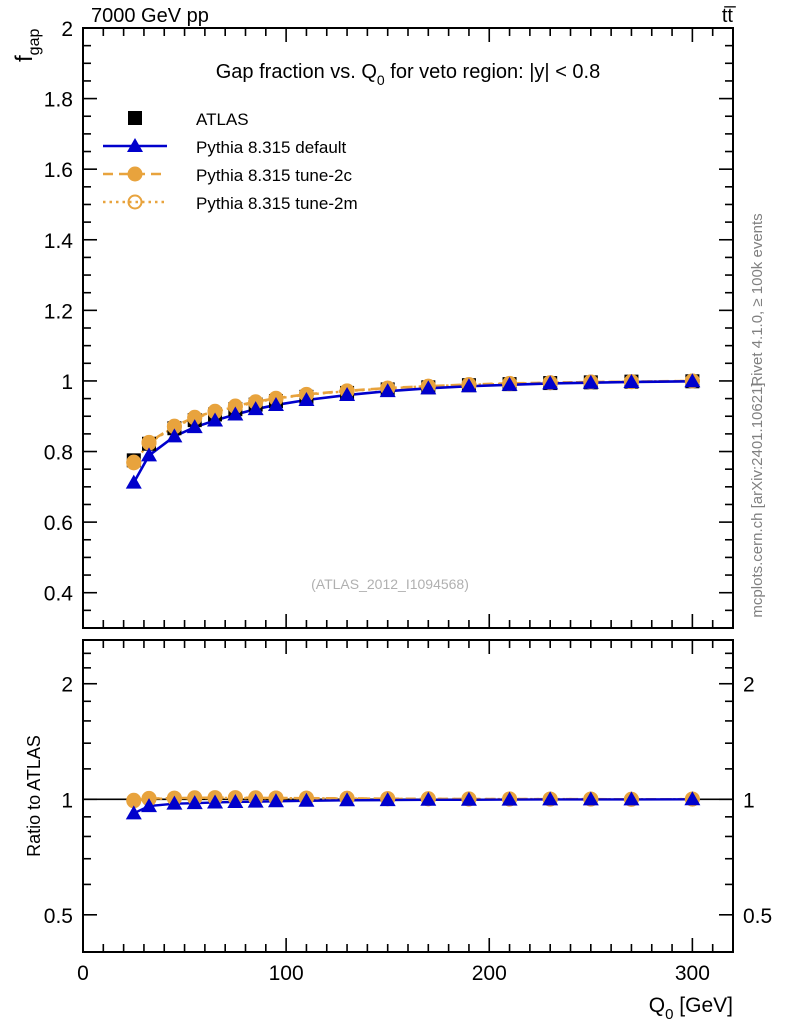 The height and width of the screenshot is (1024, 786). I want to click on x-tick-label: 200, so click(489, 973).